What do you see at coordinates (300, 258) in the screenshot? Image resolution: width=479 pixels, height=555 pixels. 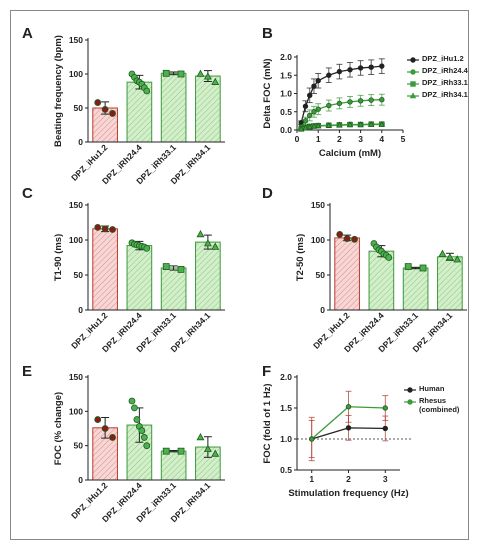 I see `y-axis-label: T2-50 (ms)` at bounding box center [300, 258].